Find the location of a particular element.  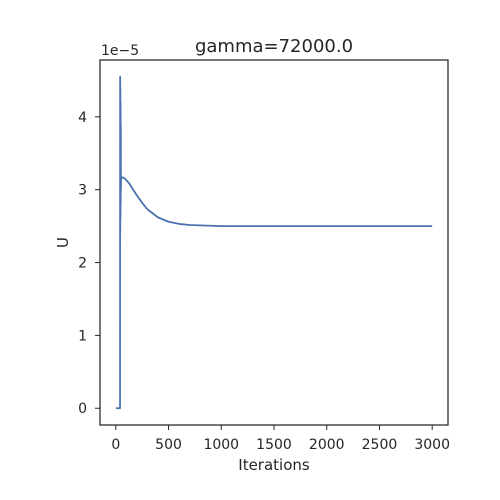

x-axis-ticks: 0 500 1000 1500 2000 2500 3000 is located at coordinates (280, 439).